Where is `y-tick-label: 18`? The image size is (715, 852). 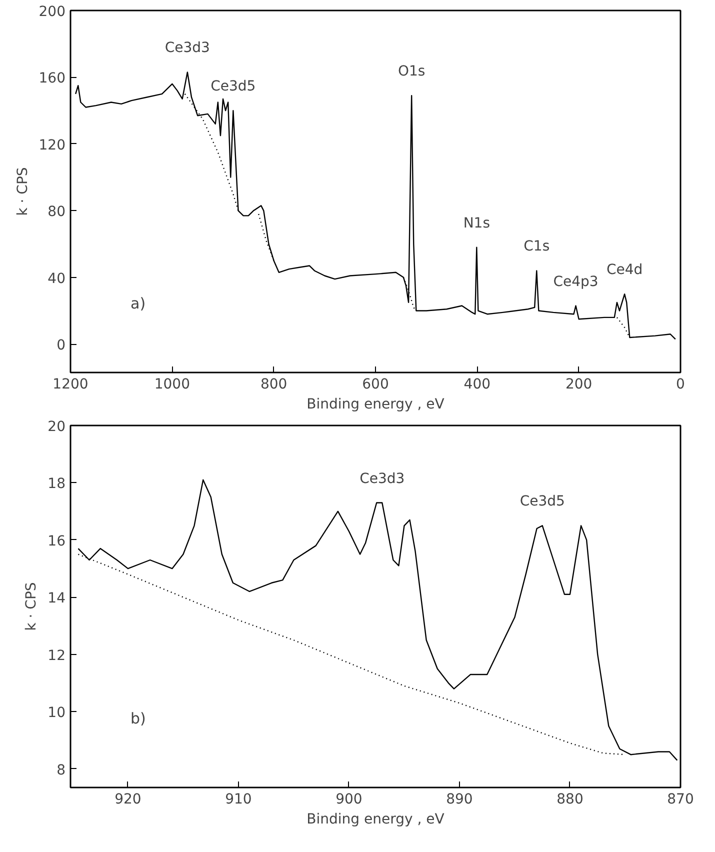 y-tick-label: 18 is located at coordinates (57, 484).